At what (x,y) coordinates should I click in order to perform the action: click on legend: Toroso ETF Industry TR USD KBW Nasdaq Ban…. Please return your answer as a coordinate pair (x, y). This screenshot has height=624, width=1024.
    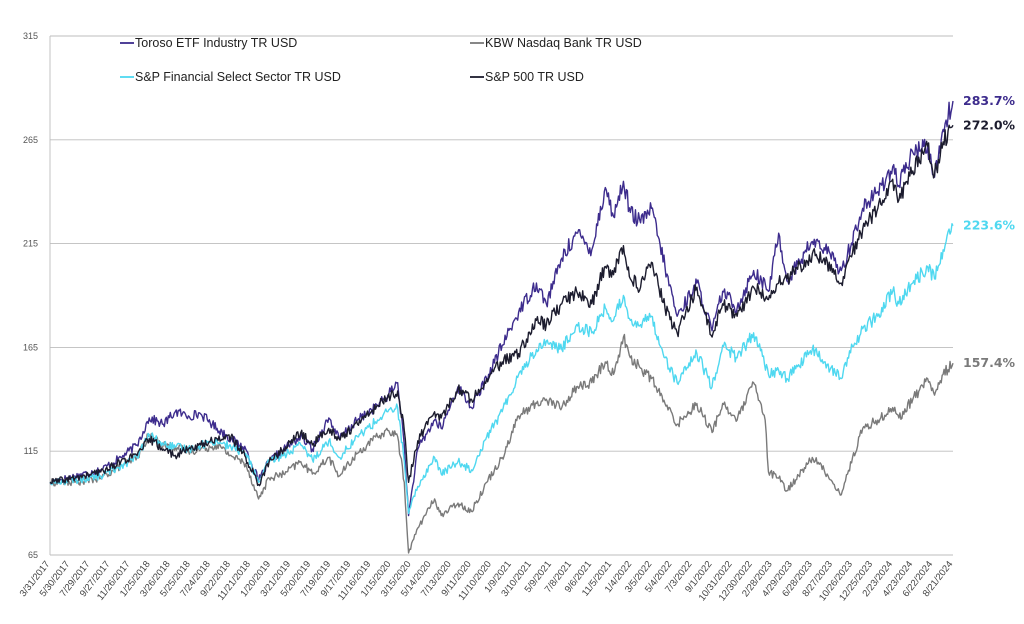
    Looking at the image, I should click on (381, 60).